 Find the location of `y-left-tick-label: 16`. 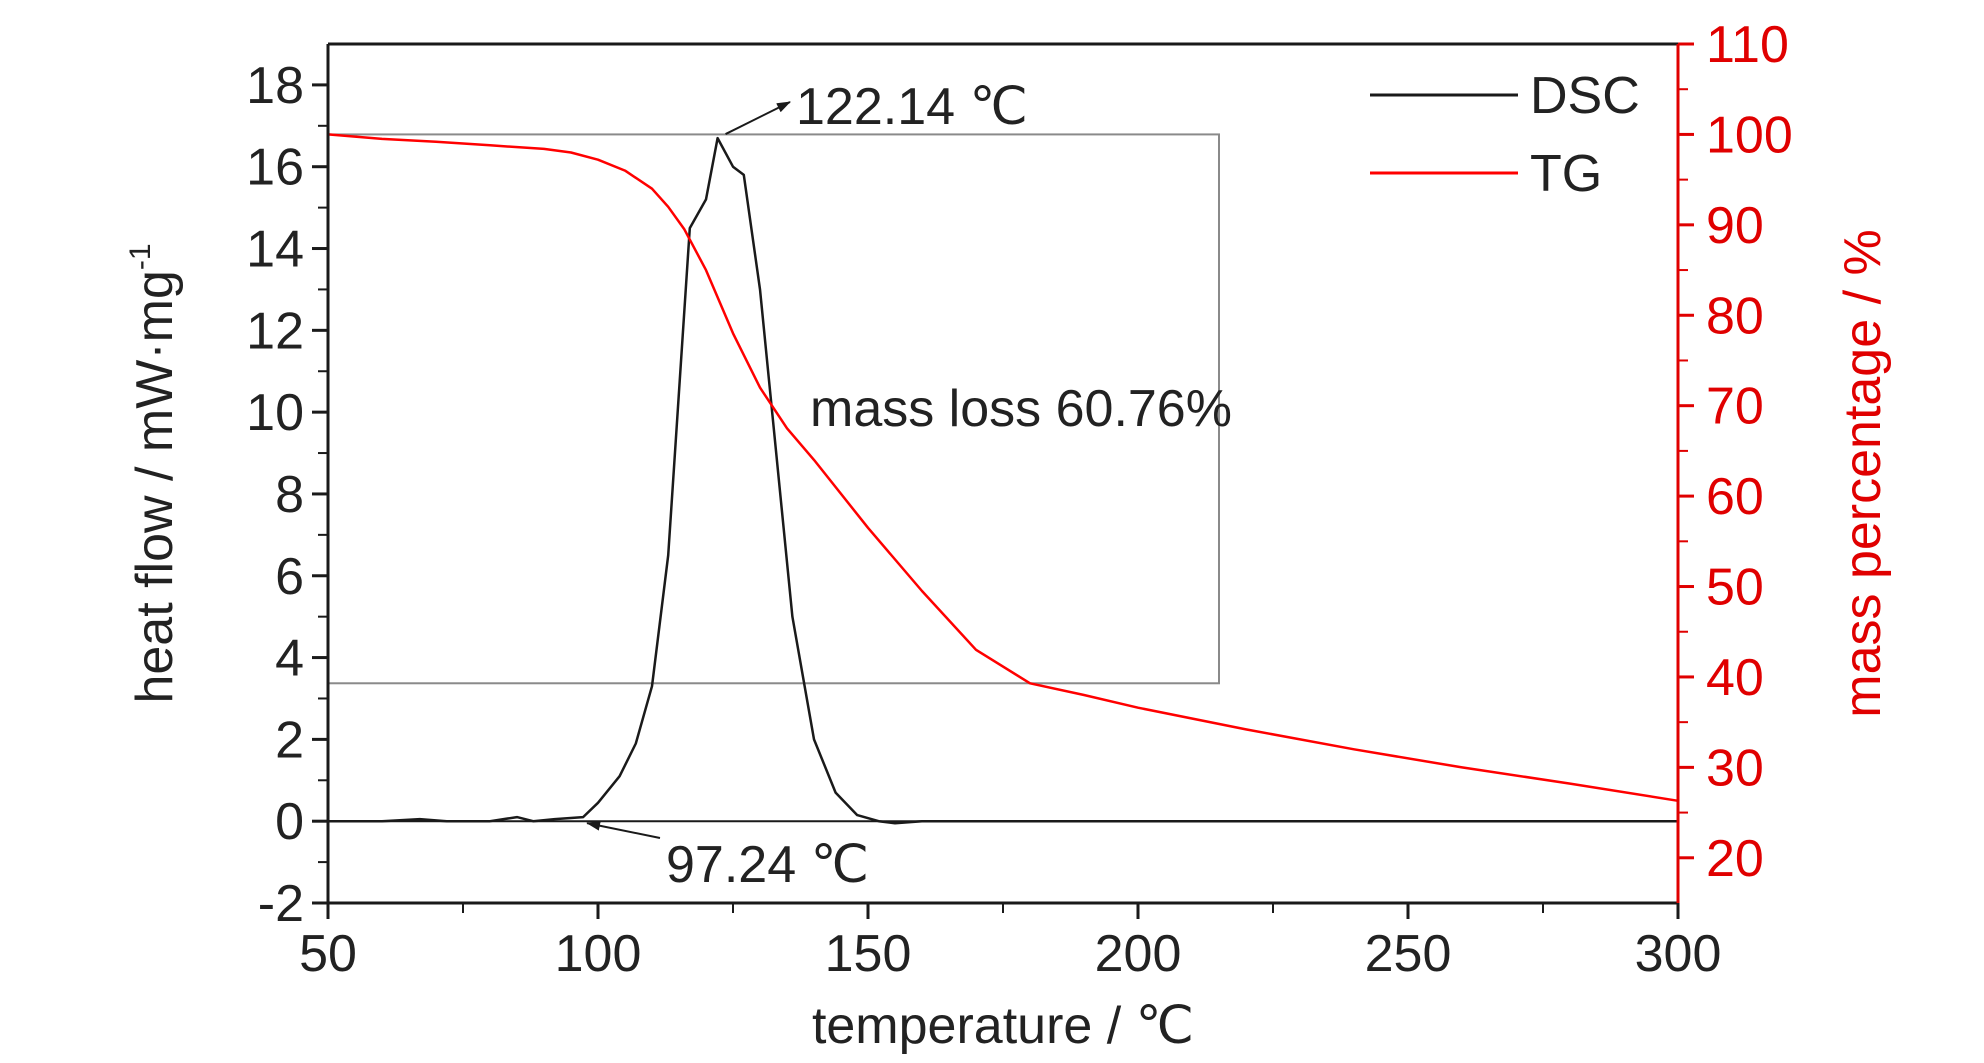

y-left-tick-label: 16 is located at coordinates (275, 168).